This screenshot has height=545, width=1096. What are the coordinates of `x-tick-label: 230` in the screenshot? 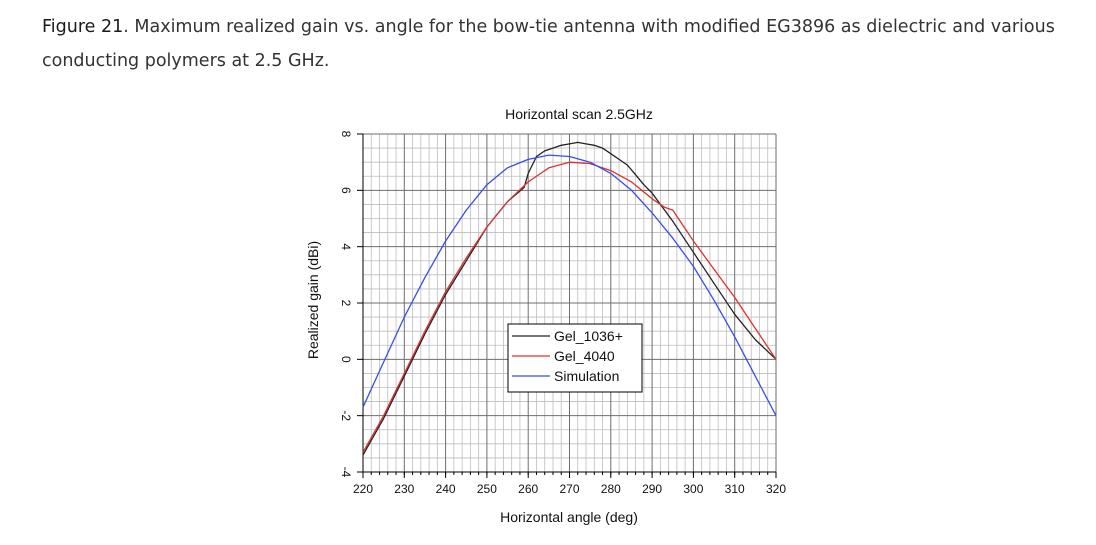 It's located at (404, 489).